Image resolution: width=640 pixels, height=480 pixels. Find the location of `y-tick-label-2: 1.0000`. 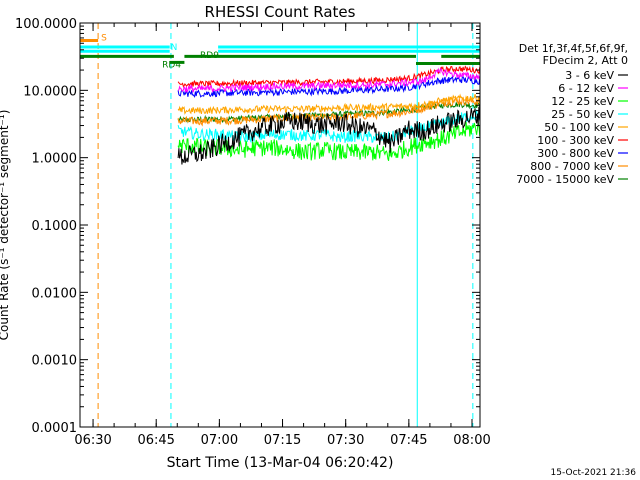

y-tick-label-2: 1.0000 is located at coordinates (55, 159).